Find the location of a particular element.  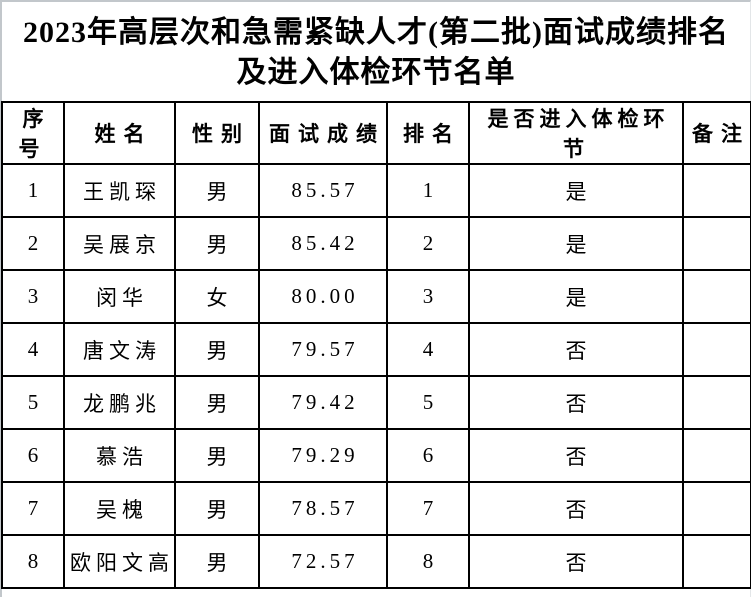

cell-score: 79.29 is located at coordinates (323, 455).